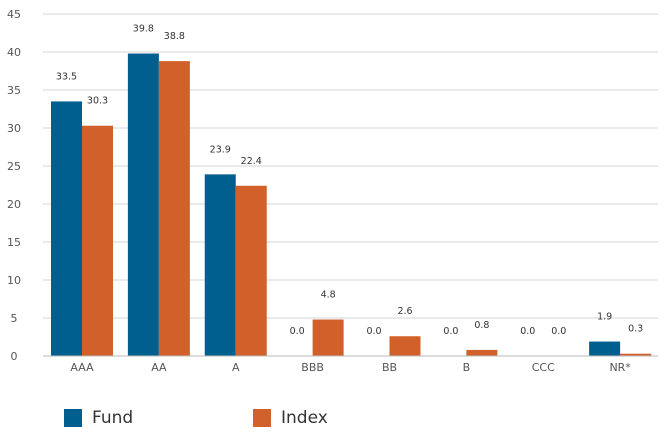 The width and height of the screenshot is (668, 432). I want to click on legend-swatch-fund, so click(73, 418).